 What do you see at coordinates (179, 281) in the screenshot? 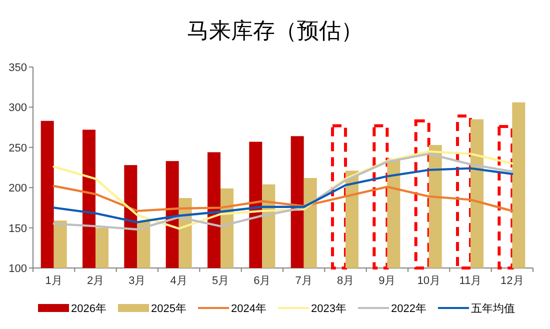
I see `x-tick-label: 4月` at bounding box center [179, 281].